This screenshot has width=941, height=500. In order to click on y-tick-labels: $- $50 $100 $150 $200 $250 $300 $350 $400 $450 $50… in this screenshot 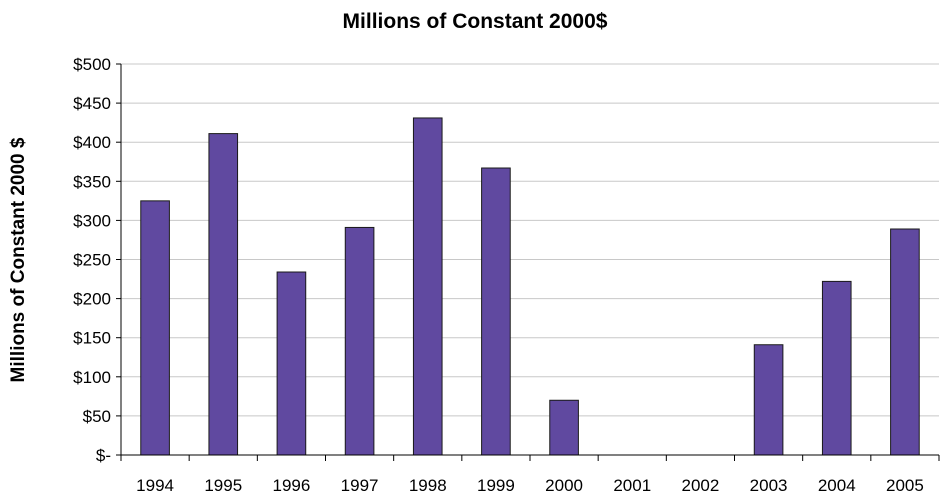, I will do `click(92, 260)`.